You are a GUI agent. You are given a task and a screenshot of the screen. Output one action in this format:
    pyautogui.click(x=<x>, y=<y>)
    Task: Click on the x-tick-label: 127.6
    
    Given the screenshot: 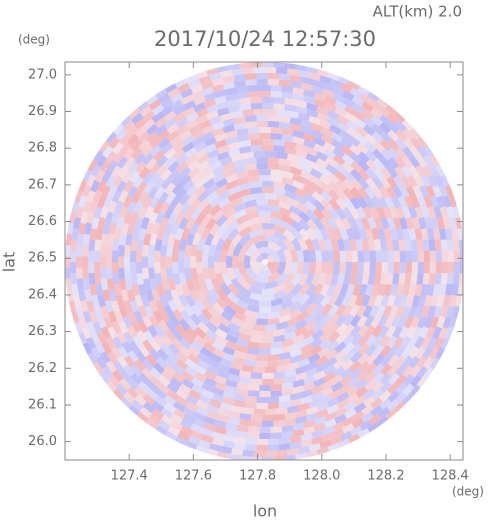 What is the action you would take?
    pyautogui.click(x=193, y=476)
    